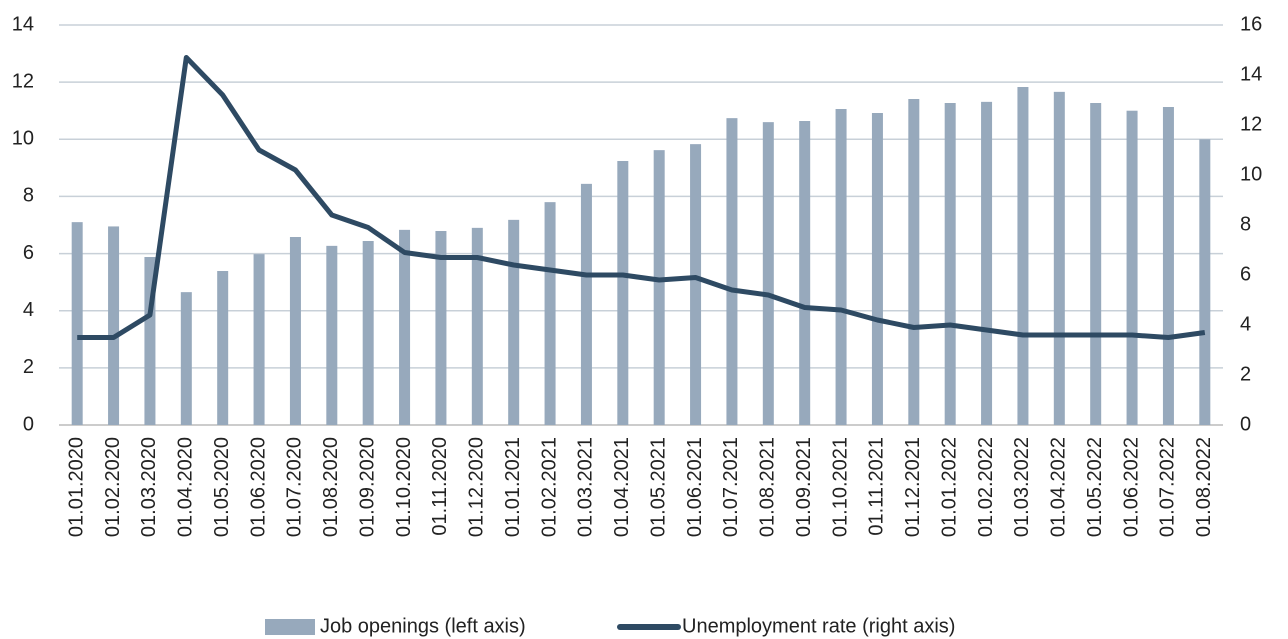  I want to click on x-tick-label: 01.09.2021, so click(804, 487).